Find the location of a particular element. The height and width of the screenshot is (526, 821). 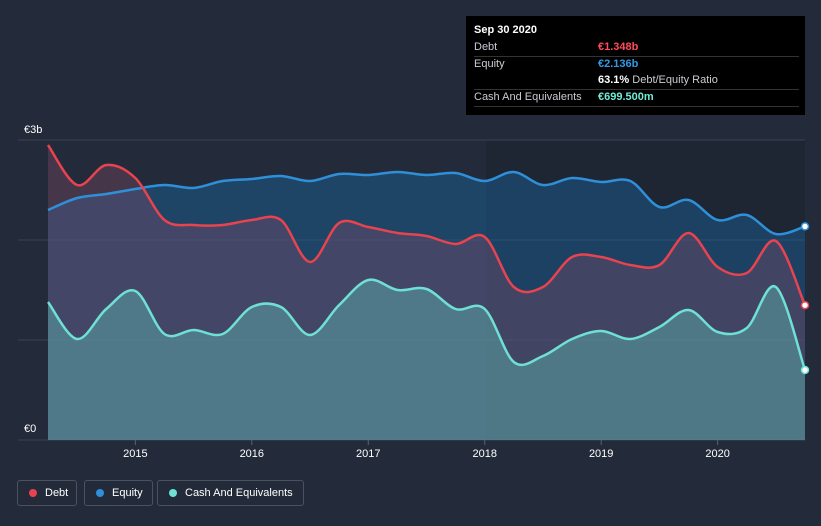

legend-label-debt: Debt is located at coordinates (57, 493).